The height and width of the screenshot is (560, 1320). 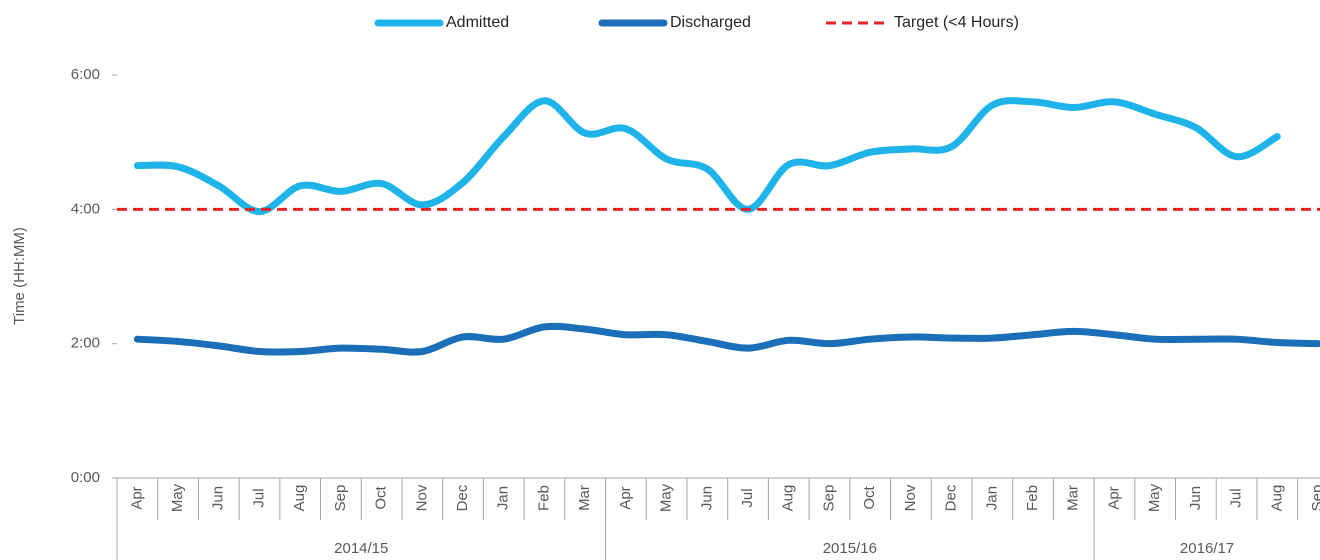 I want to click on group-label: 2016/17, so click(x=1207, y=548).